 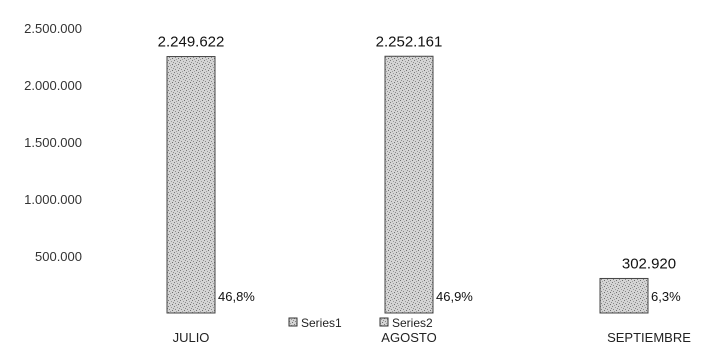 What do you see at coordinates (53, 85) in the screenshot?
I see `y-tick-label: 2.000.000` at bounding box center [53, 85].